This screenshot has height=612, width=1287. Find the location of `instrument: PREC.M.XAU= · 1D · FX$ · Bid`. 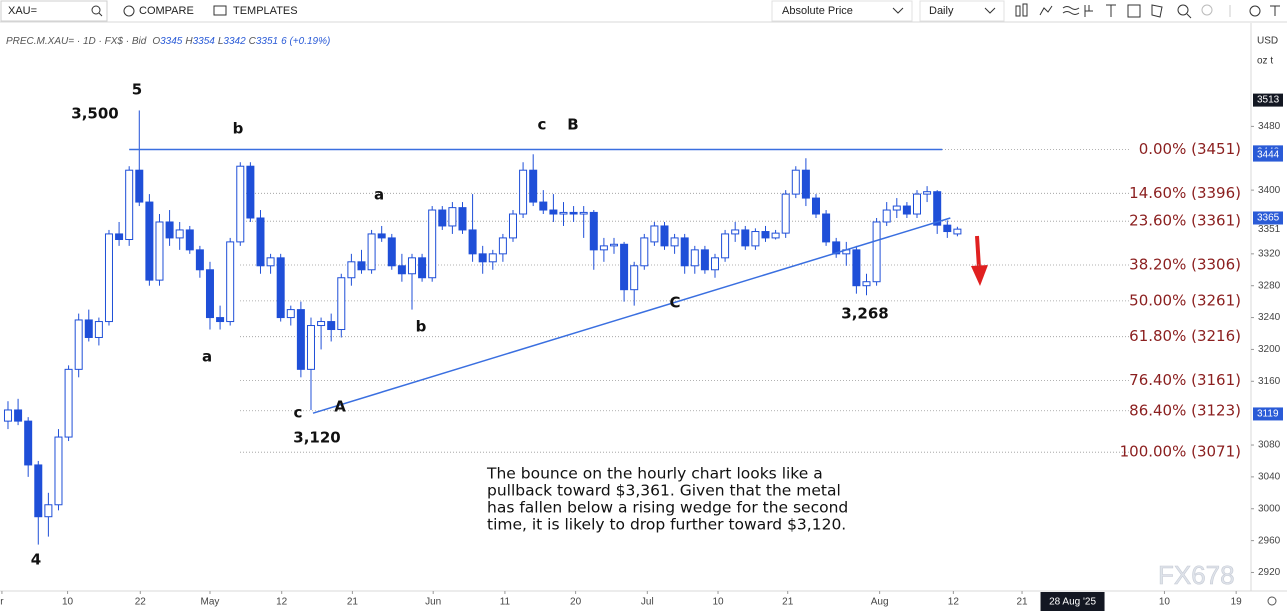

instrument: PREC.M.XAU= · 1D · FX$ · Bid is located at coordinates (76, 41).